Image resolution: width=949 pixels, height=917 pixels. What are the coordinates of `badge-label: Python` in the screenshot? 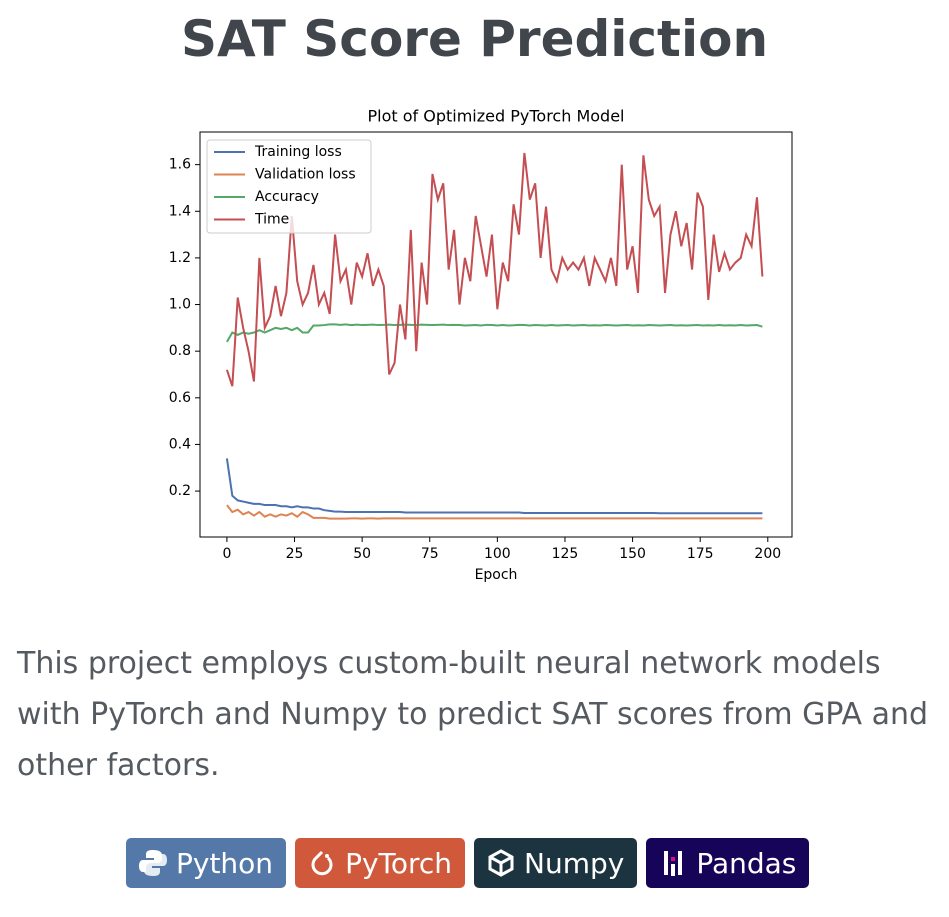 It's located at (225, 863).